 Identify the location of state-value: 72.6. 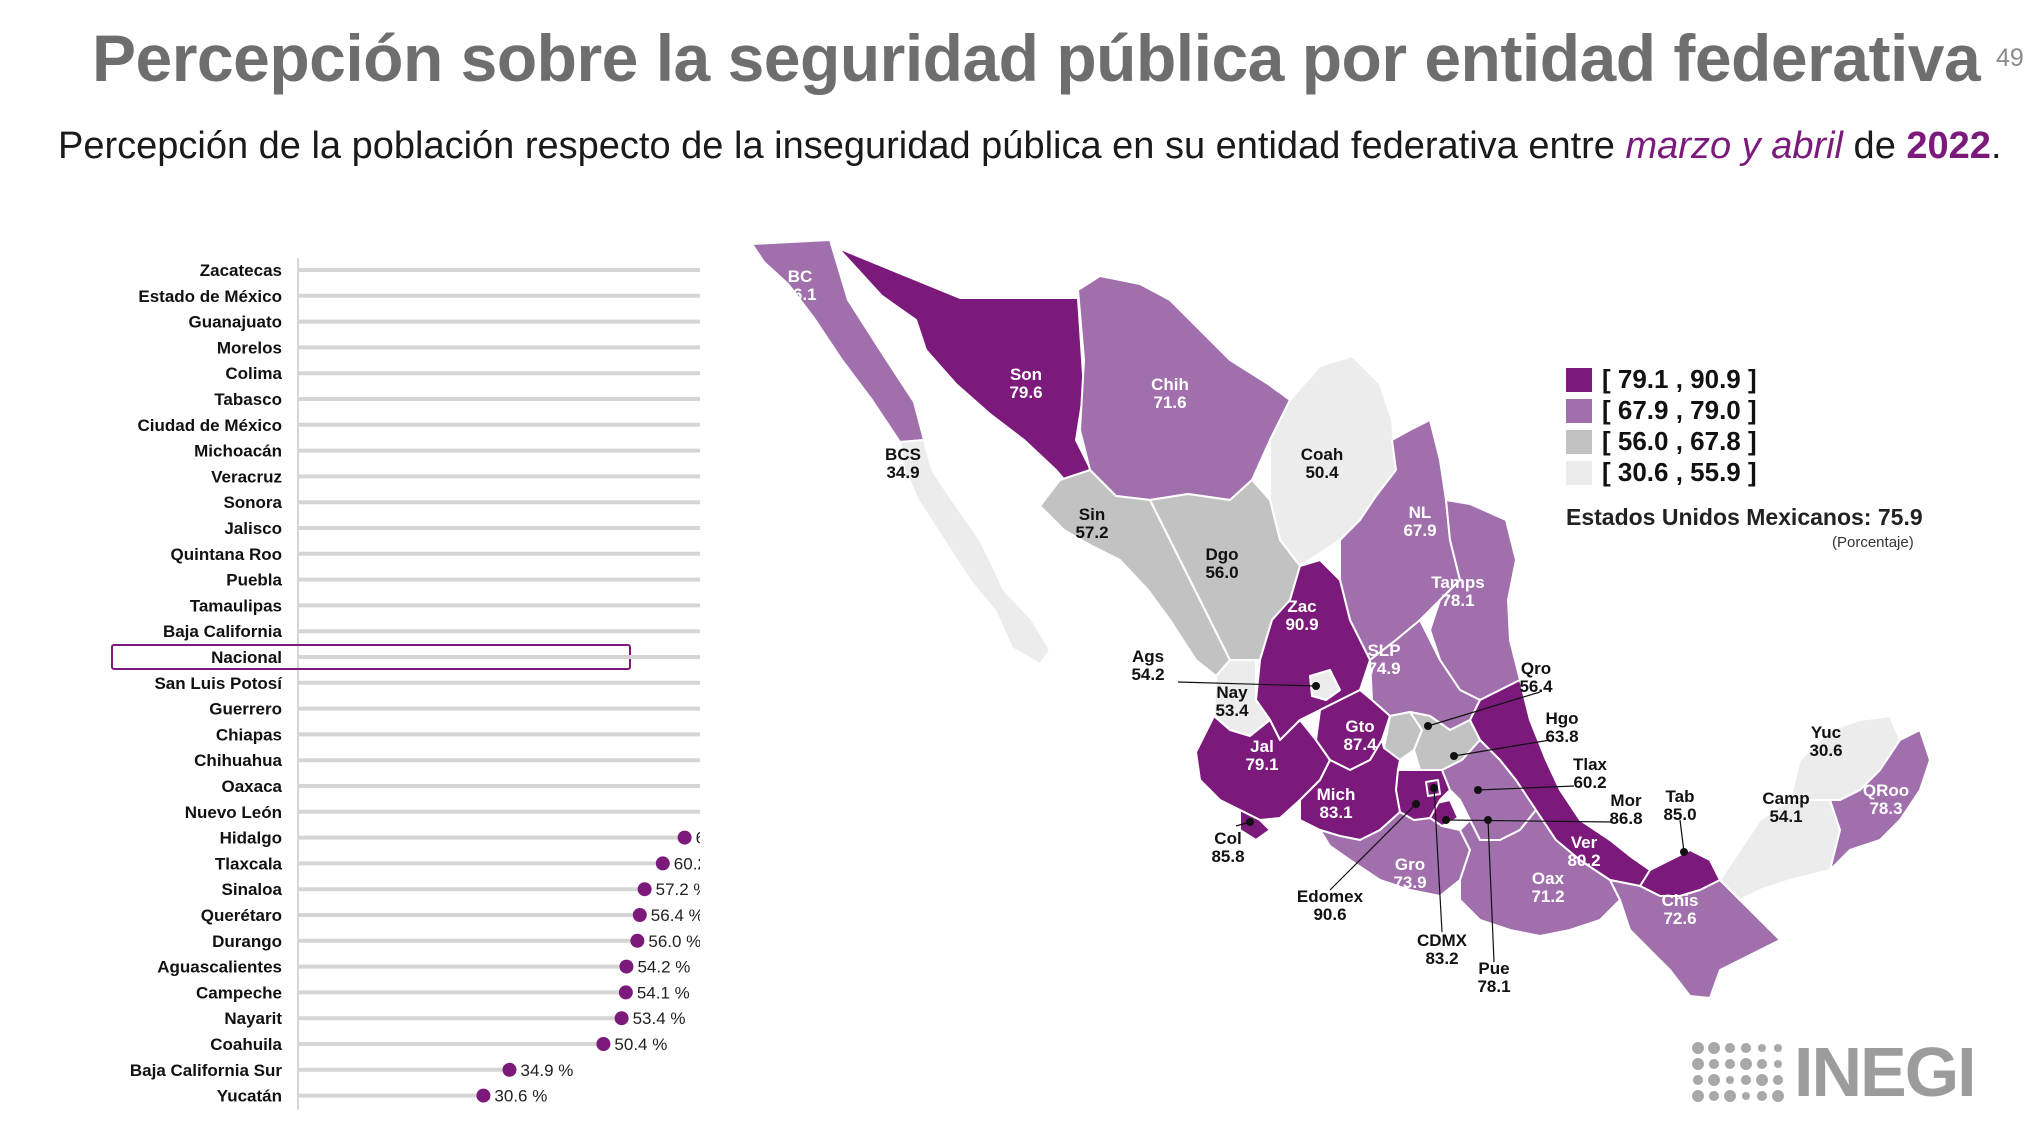
(1679, 918).